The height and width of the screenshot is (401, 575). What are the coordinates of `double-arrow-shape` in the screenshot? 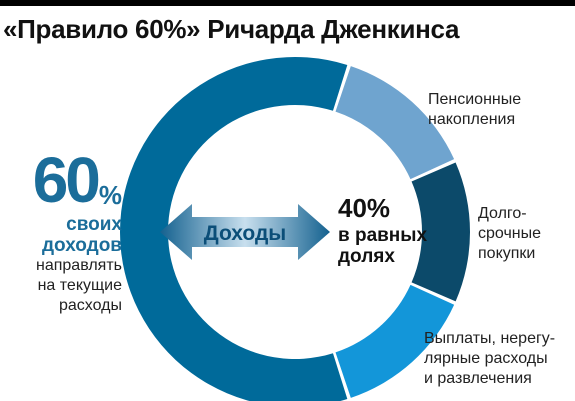 It's located at (245, 232).